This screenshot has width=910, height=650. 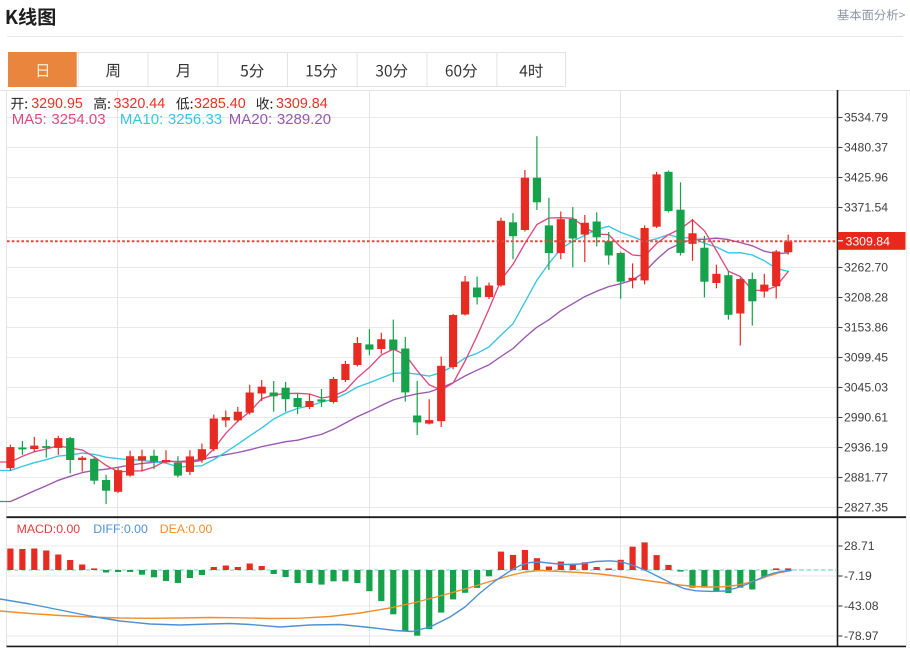 I want to click on svg-text: 2881.77, so click(x=866, y=478).